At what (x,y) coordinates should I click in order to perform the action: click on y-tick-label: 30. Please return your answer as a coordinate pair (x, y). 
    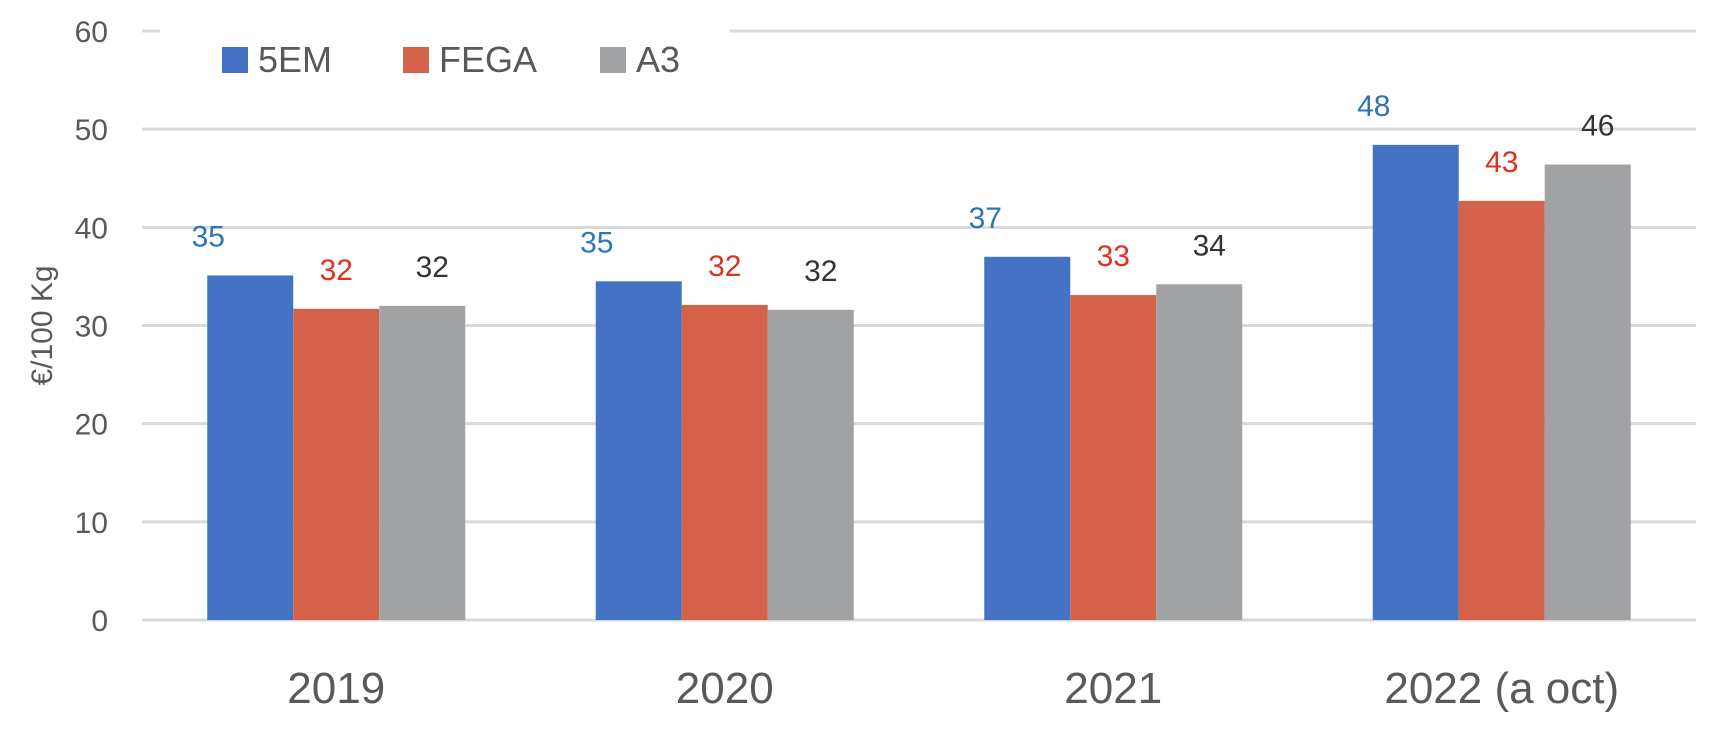
    Looking at the image, I should click on (91, 327).